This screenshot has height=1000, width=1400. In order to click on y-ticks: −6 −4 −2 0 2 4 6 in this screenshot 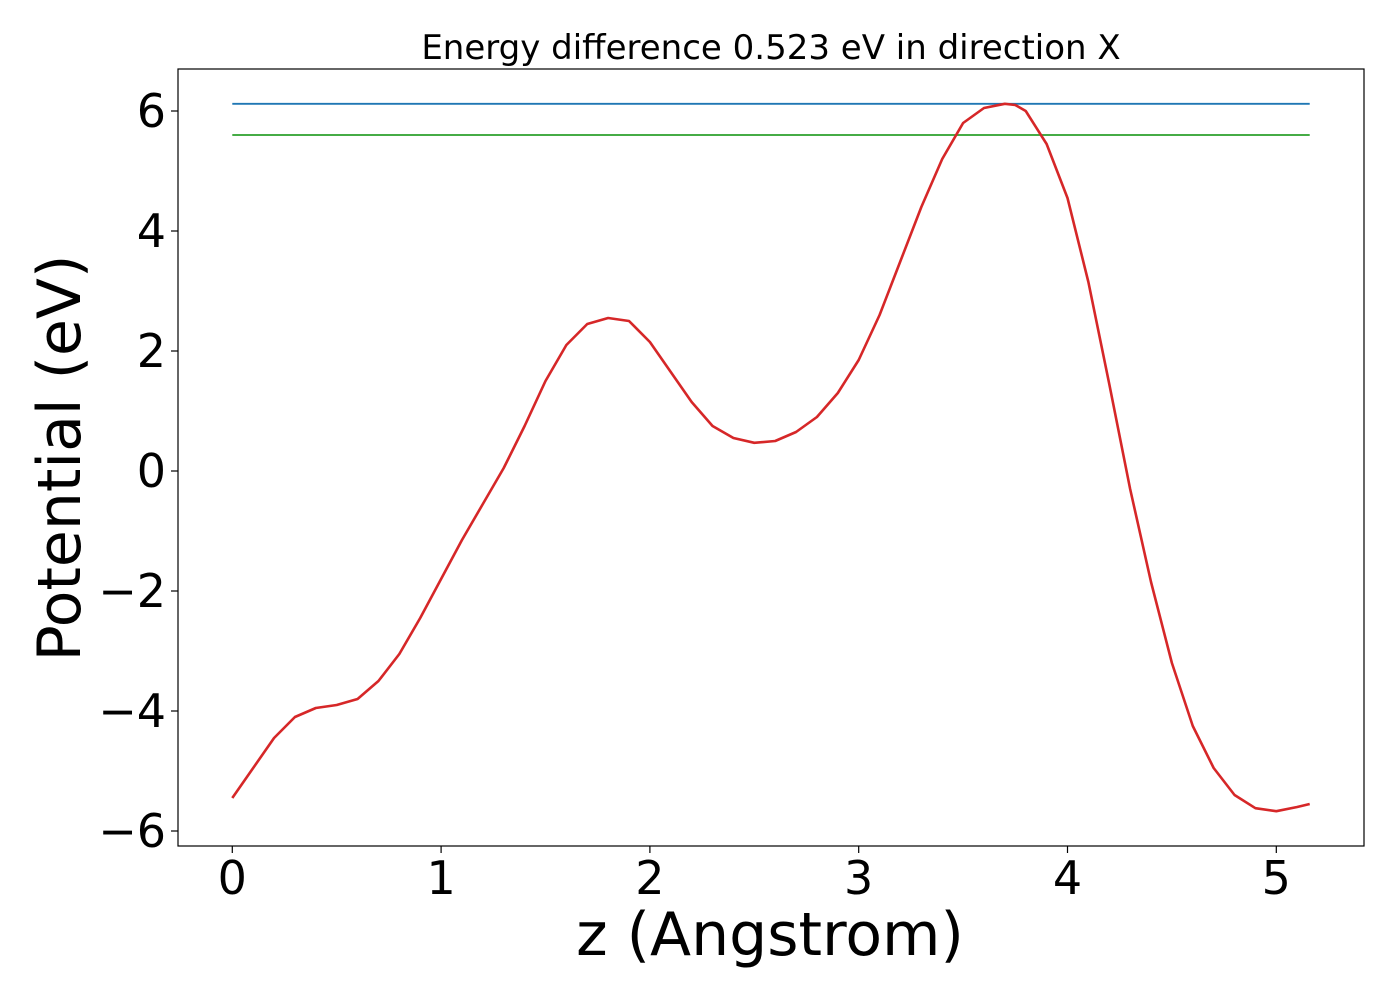, I will do `click(138, 471)`.